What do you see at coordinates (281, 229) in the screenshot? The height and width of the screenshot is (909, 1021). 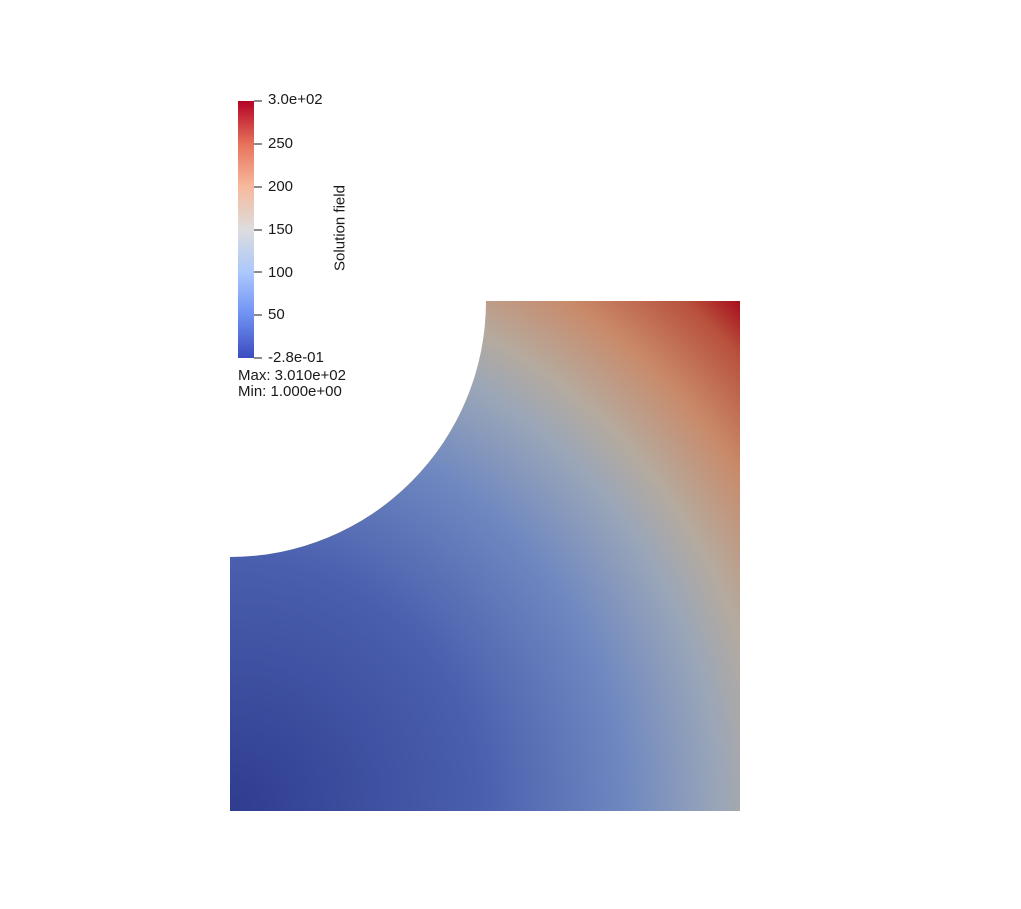 I see `scalar-bar-tick-label: 150` at bounding box center [281, 229].